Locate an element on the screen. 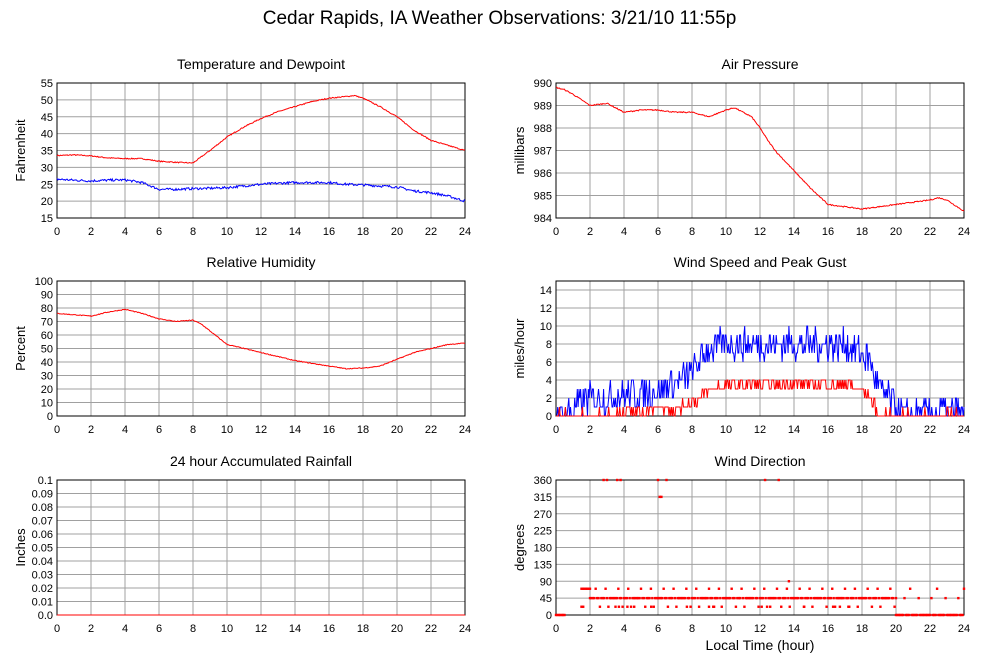 Image resolution: width=999 pixels, height=659 pixels. y-tick-label: 987 is located at coordinates (543, 152).